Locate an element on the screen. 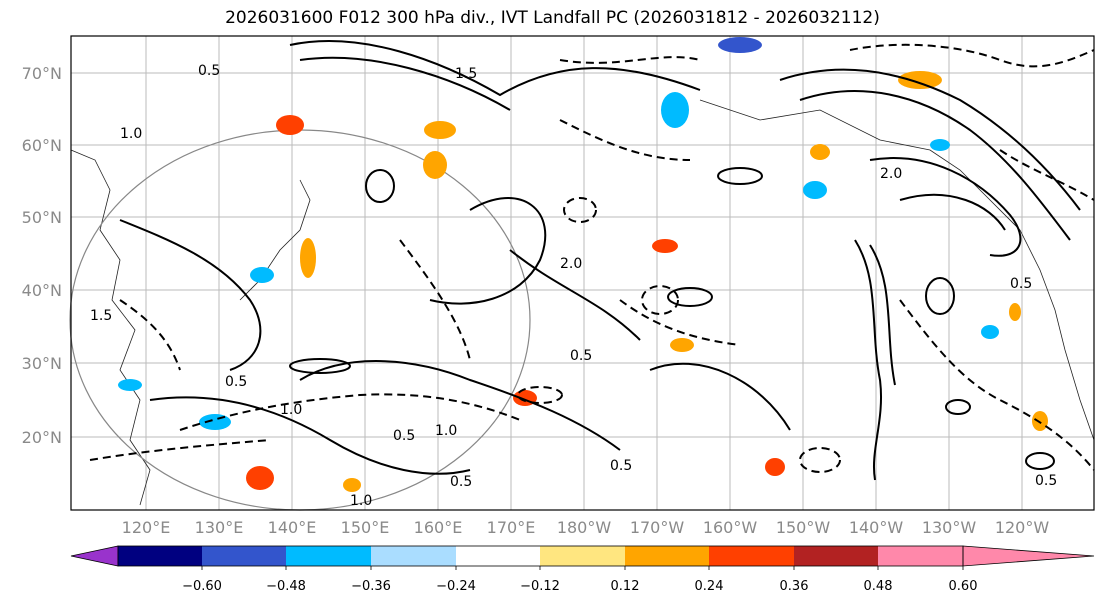  lon-label: 150°W is located at coordinates (803, 527).